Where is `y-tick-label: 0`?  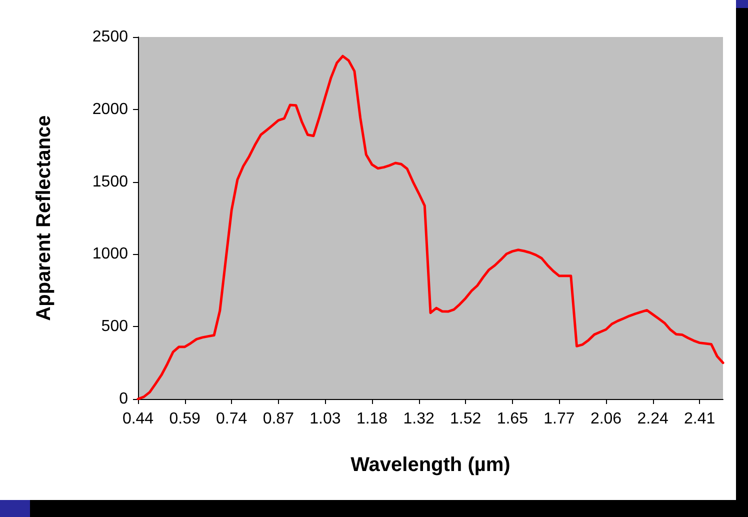 y-tick-label: 0 is located at coordinates (123, 399).